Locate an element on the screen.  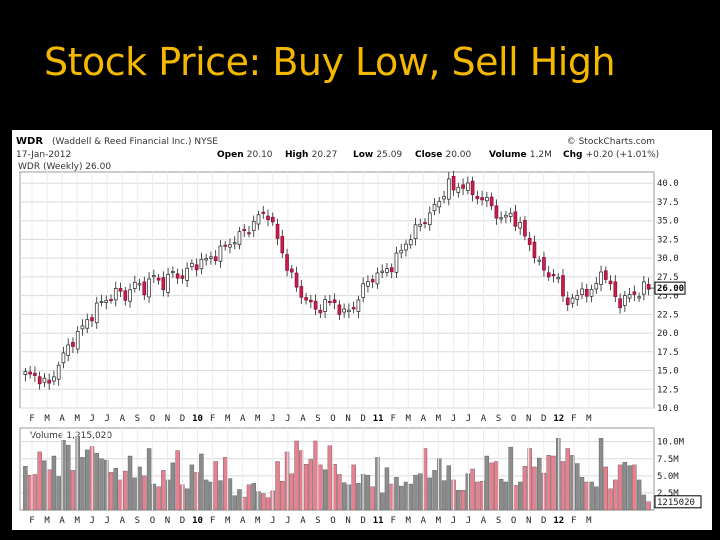
last-volume-label: 1215020 is located at coordinates (676, 503).